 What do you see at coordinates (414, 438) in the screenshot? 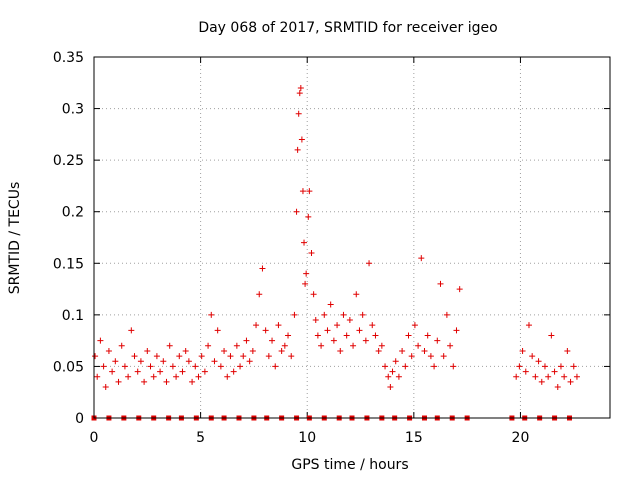
I see `x-tick-label: 15` at bounding box center [414, 438].